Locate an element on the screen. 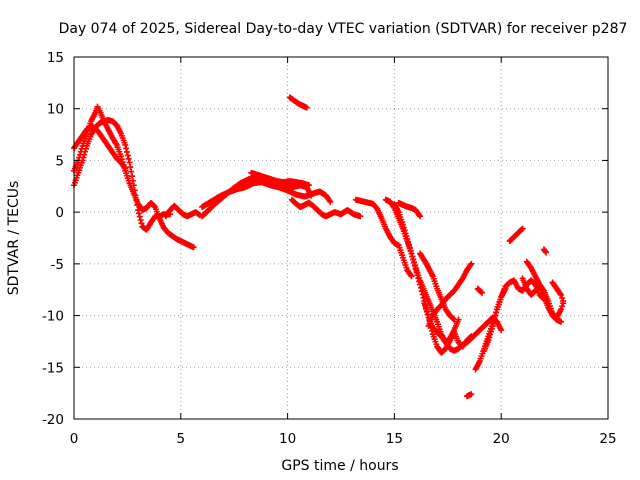 The image size is (640, 480). x-tick-label: 5 is located at coordinates (181, 439).